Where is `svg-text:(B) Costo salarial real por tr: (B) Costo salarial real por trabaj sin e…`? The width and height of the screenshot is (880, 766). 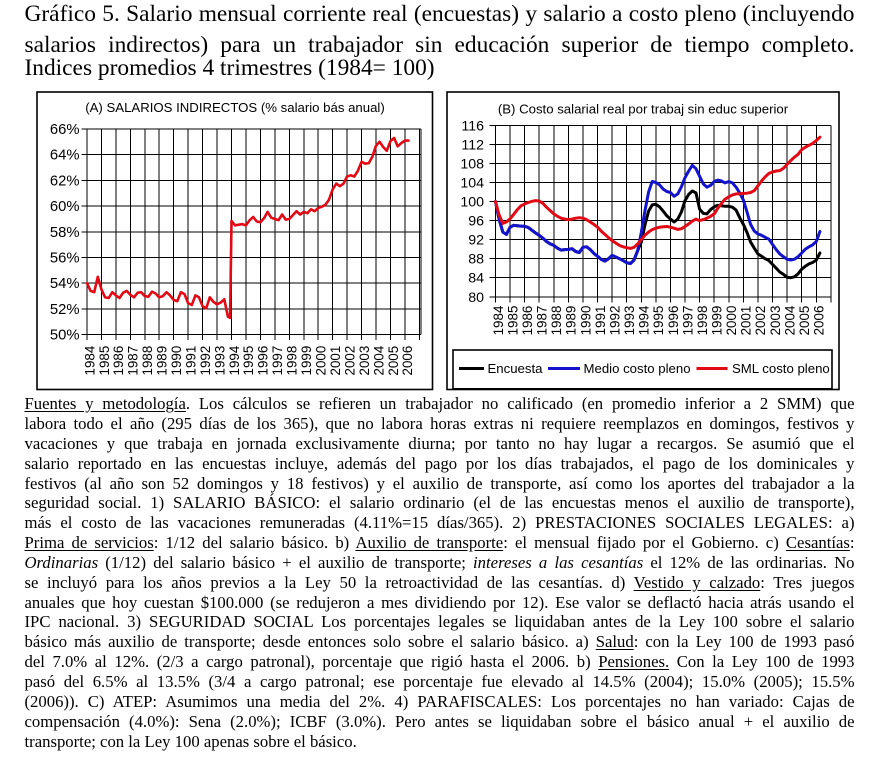 svg-text:(B) Costo salarial real por tr: (B) Costo salarial real por trabaj sin e… is located at coordinates (643, 109).